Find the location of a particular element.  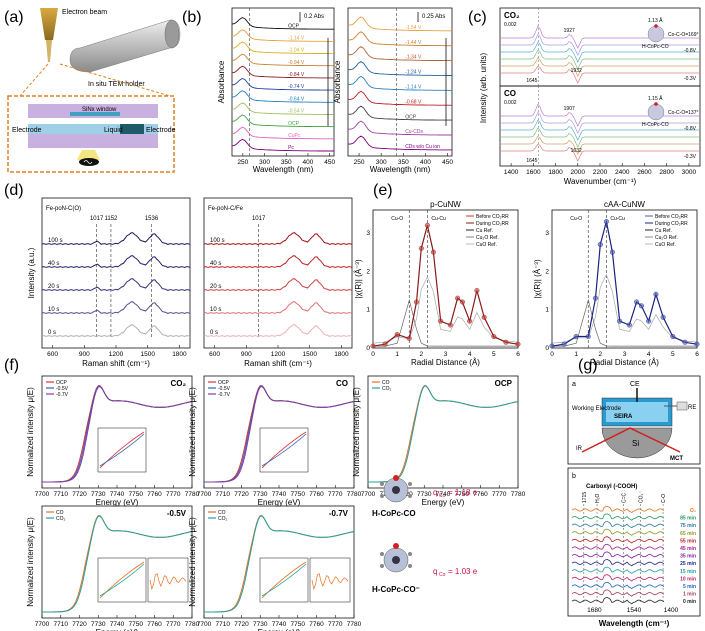

d-time-label: 100 s is located at coordinates (55, 241).